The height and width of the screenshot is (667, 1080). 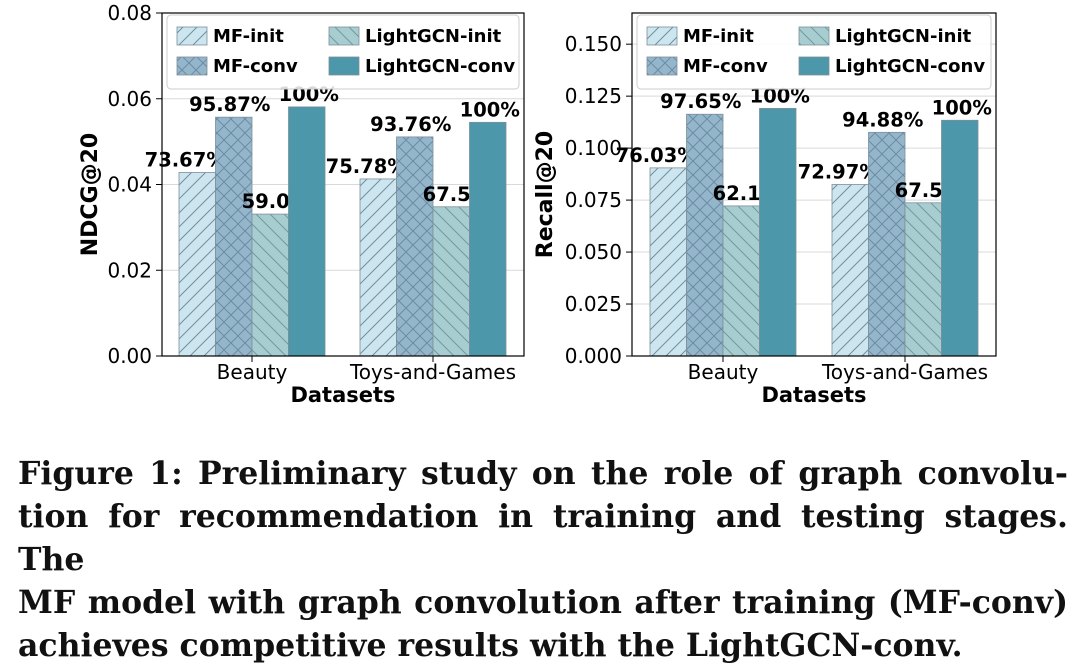 What do you see at coordinates (545, 194) in the screenshot?
I see `y-axis-title: Recall@20` at bounding box center [545, 194].